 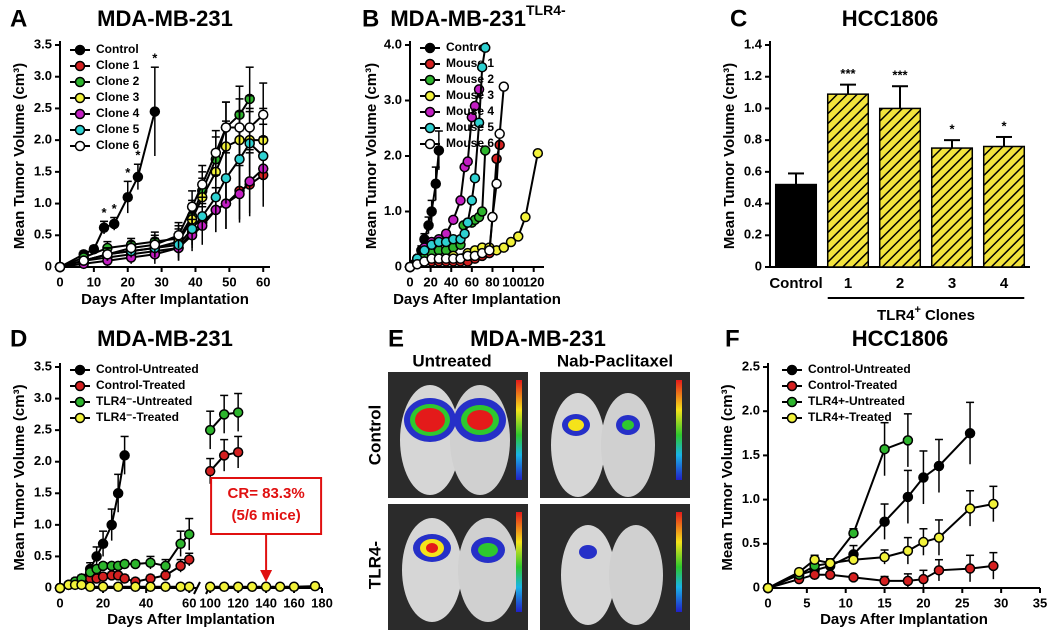 I want to click on group-label-suffix: Clones, so click(x=950, y=315).